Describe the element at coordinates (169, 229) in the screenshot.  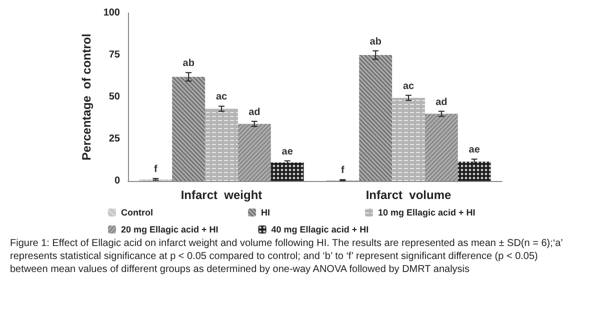
I see `legend-label: 20 mg Ellagic acid + HI` at that location.